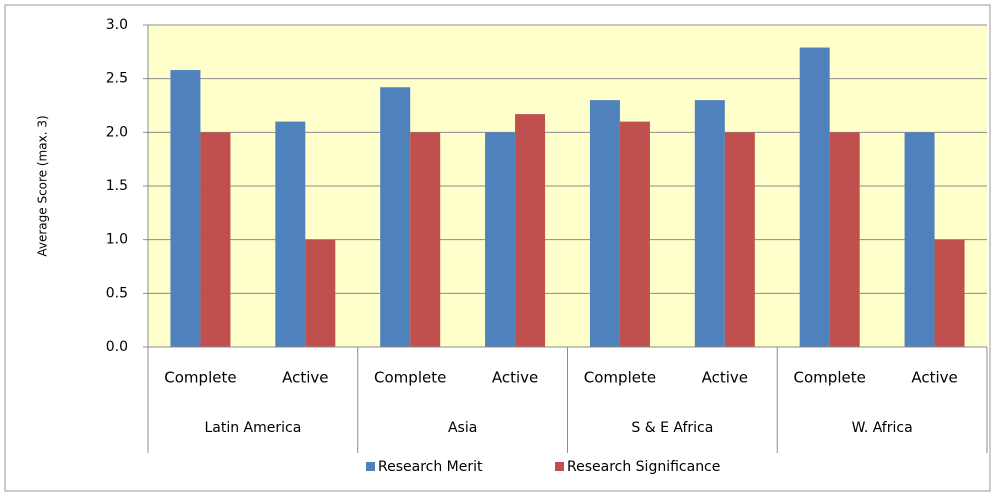 This screenshot has height=497, width=997. I want to click on legend-label: Research Merit, so click(430, 467).